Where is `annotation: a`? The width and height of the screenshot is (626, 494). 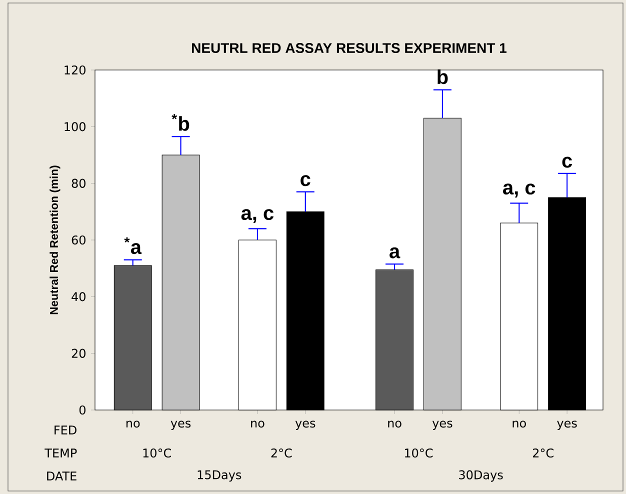
annotation: a is located at coordinates (395, 252).